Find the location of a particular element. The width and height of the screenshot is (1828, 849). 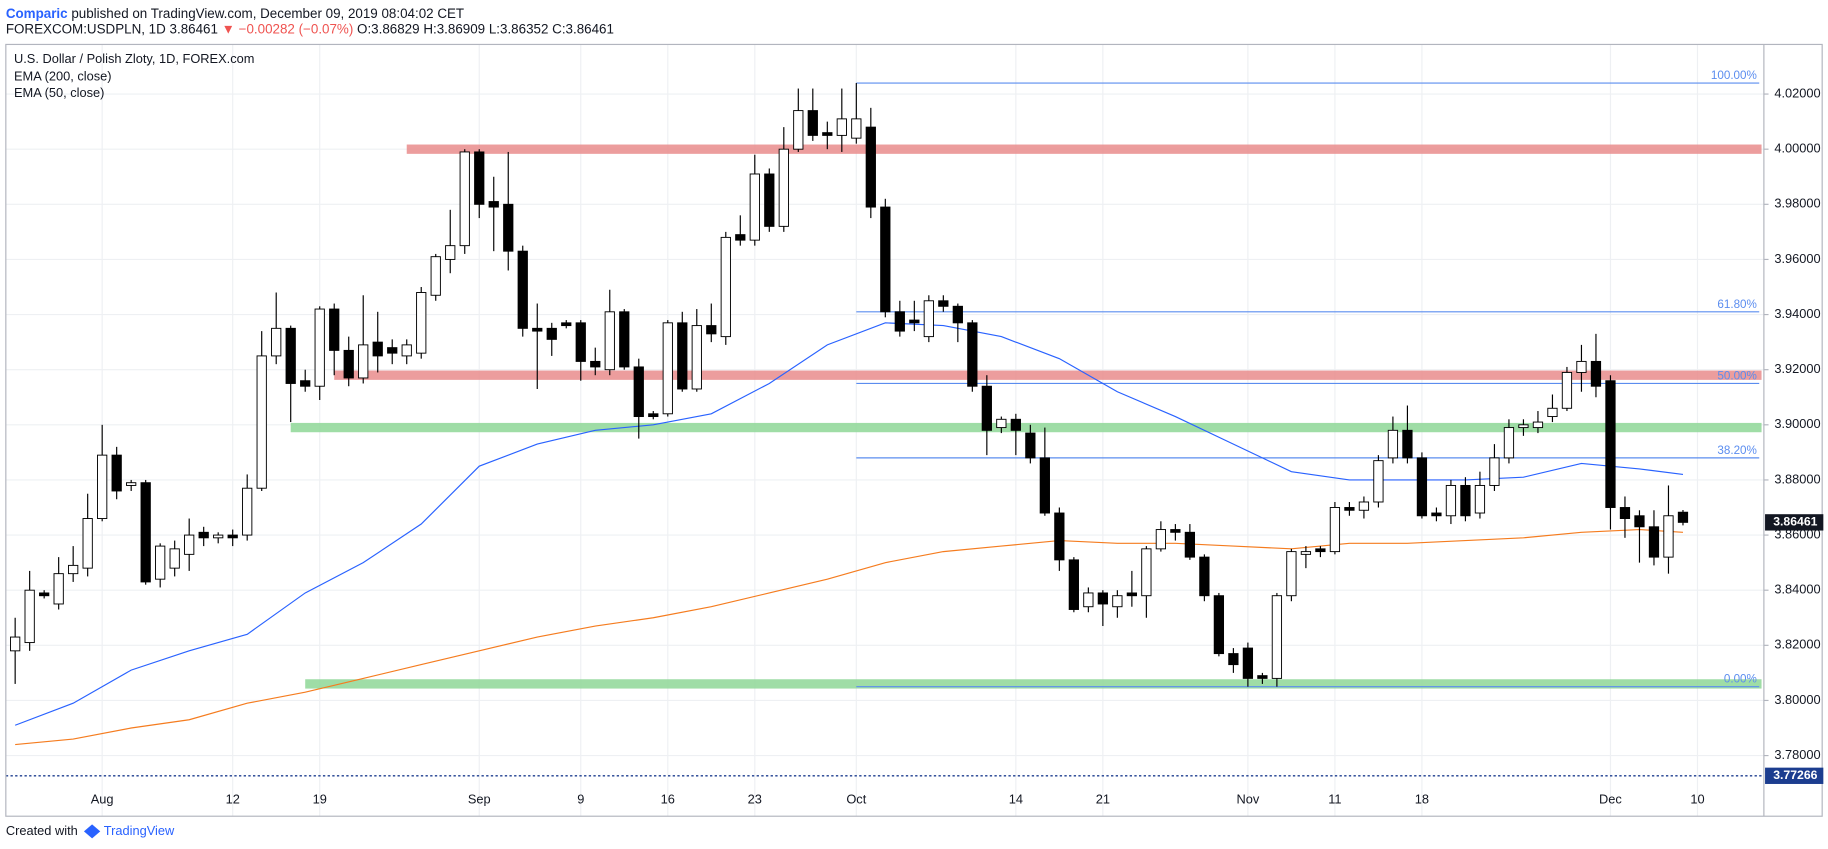

x-tick-label: 14 is located at coordinates (1016, 798).